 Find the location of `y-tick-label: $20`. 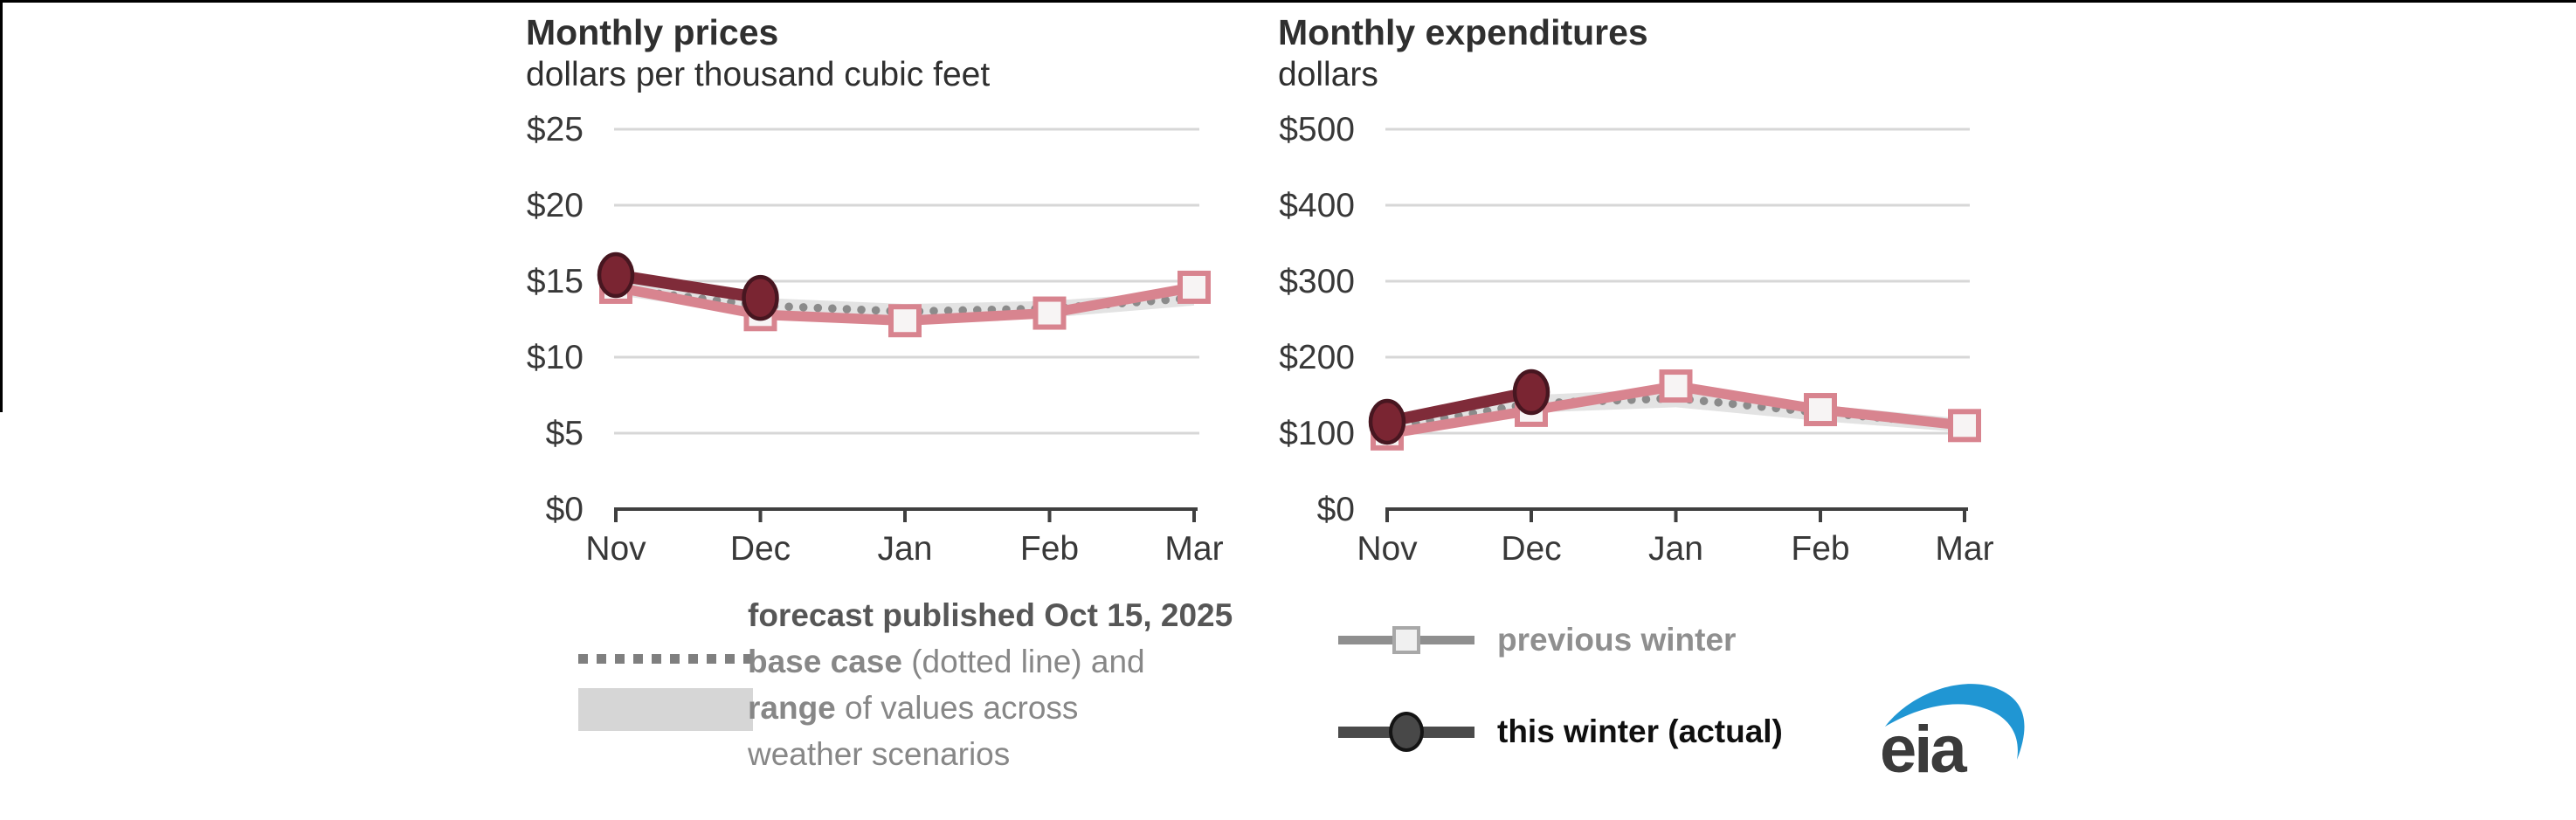

y-tick-label: $20 is located at coordinates (555, 205).